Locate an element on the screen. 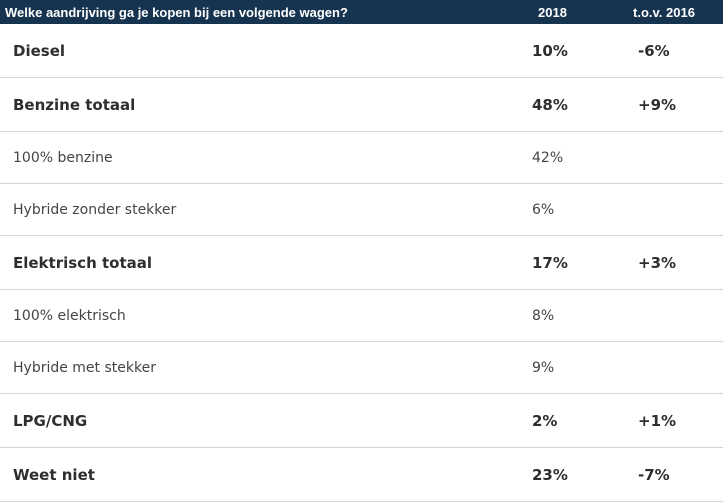 This screenshot has height=503, width=723. table-row-100-benzine: 100% benzine 42% is located at coordinates (361, 158).